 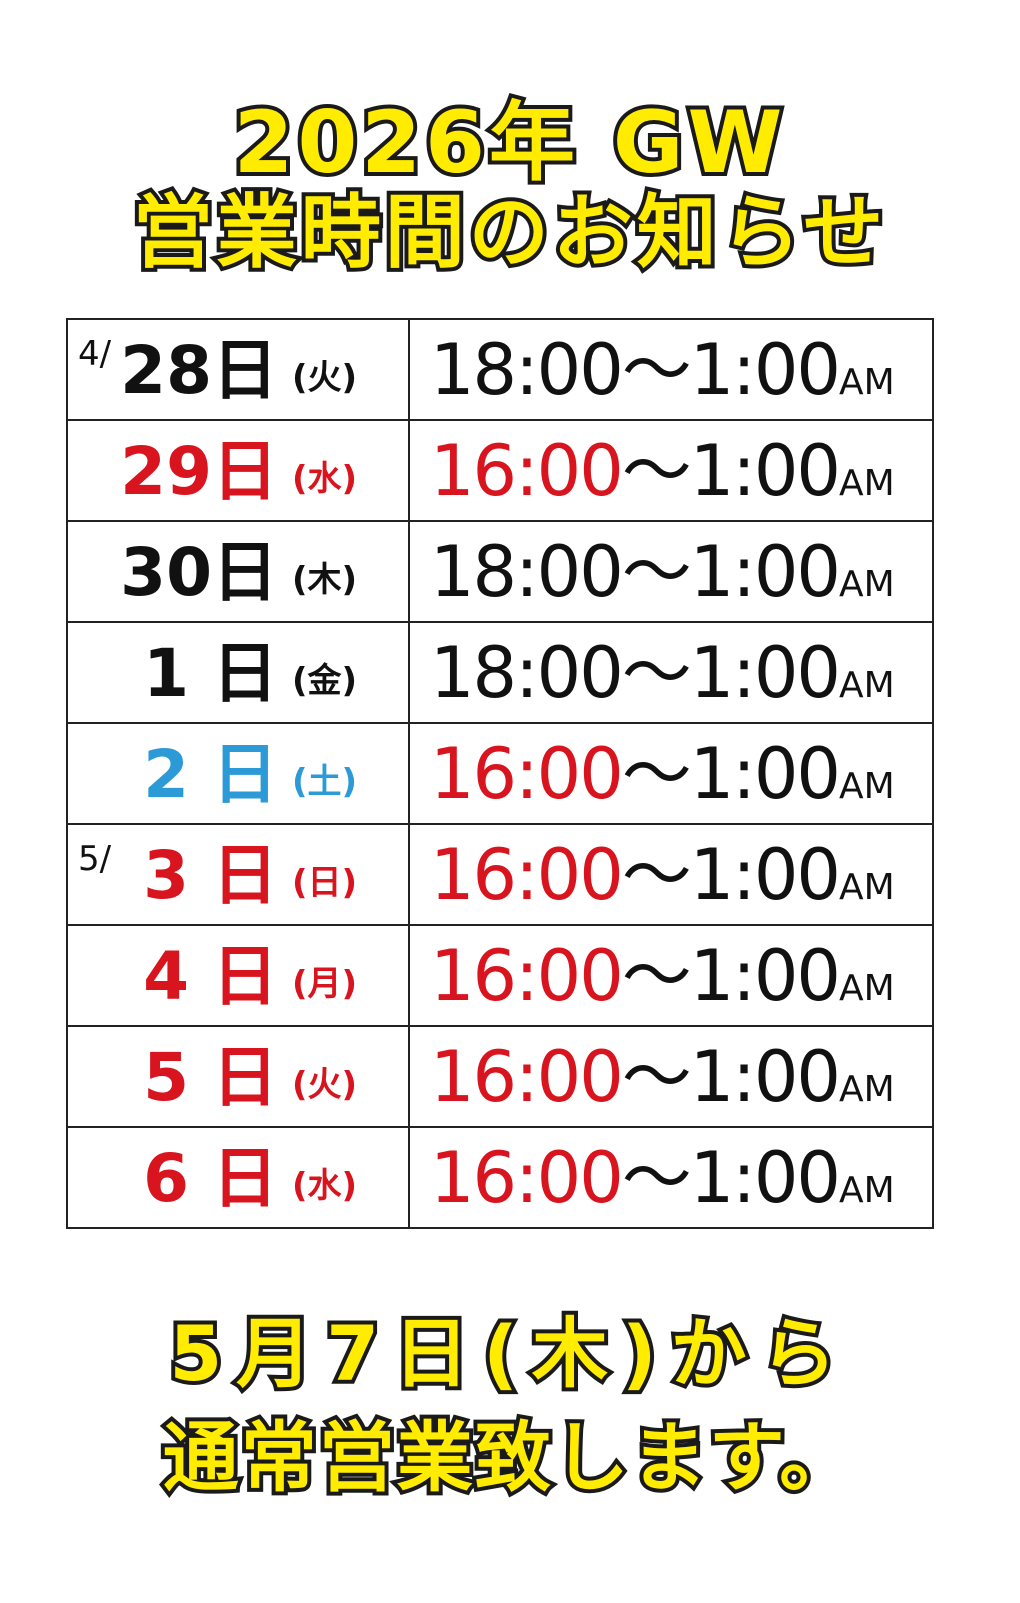 What do you see at coordinates (210, 1178) in the screenshot?
I see `day-label: 6 日` at bounding box center [210, 1178].